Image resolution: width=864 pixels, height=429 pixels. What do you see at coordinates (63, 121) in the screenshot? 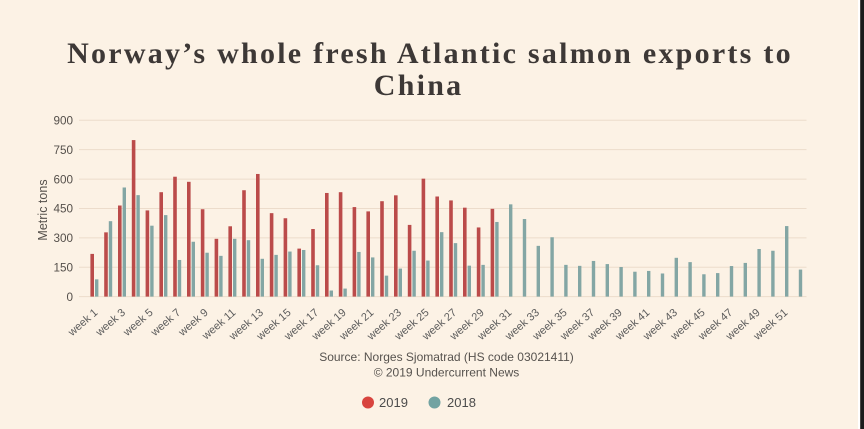
I see `svg-text: 900` at bounding box center [63, 121].